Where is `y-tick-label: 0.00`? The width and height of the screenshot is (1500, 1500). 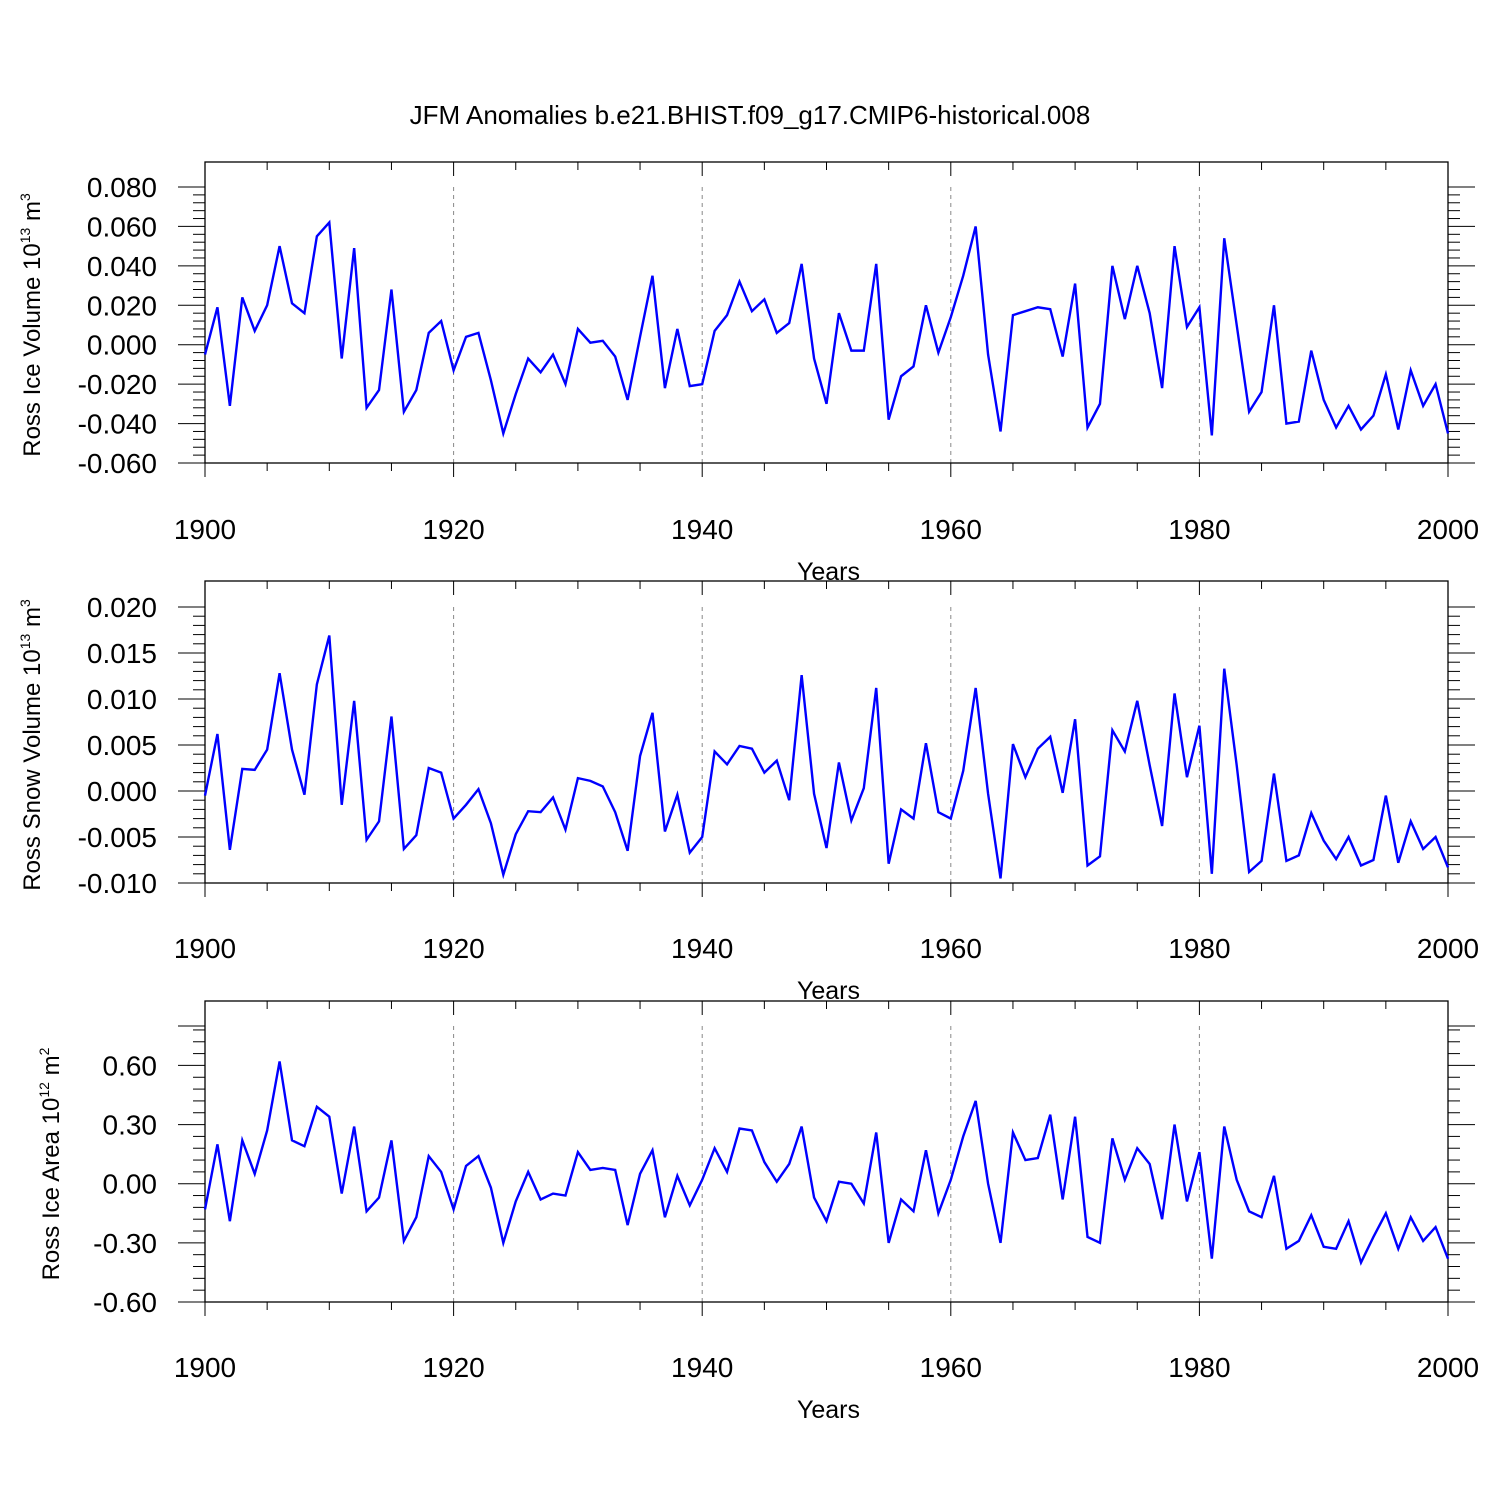
y-tick-label: 0.00 is located at coordinates (130, 1184).